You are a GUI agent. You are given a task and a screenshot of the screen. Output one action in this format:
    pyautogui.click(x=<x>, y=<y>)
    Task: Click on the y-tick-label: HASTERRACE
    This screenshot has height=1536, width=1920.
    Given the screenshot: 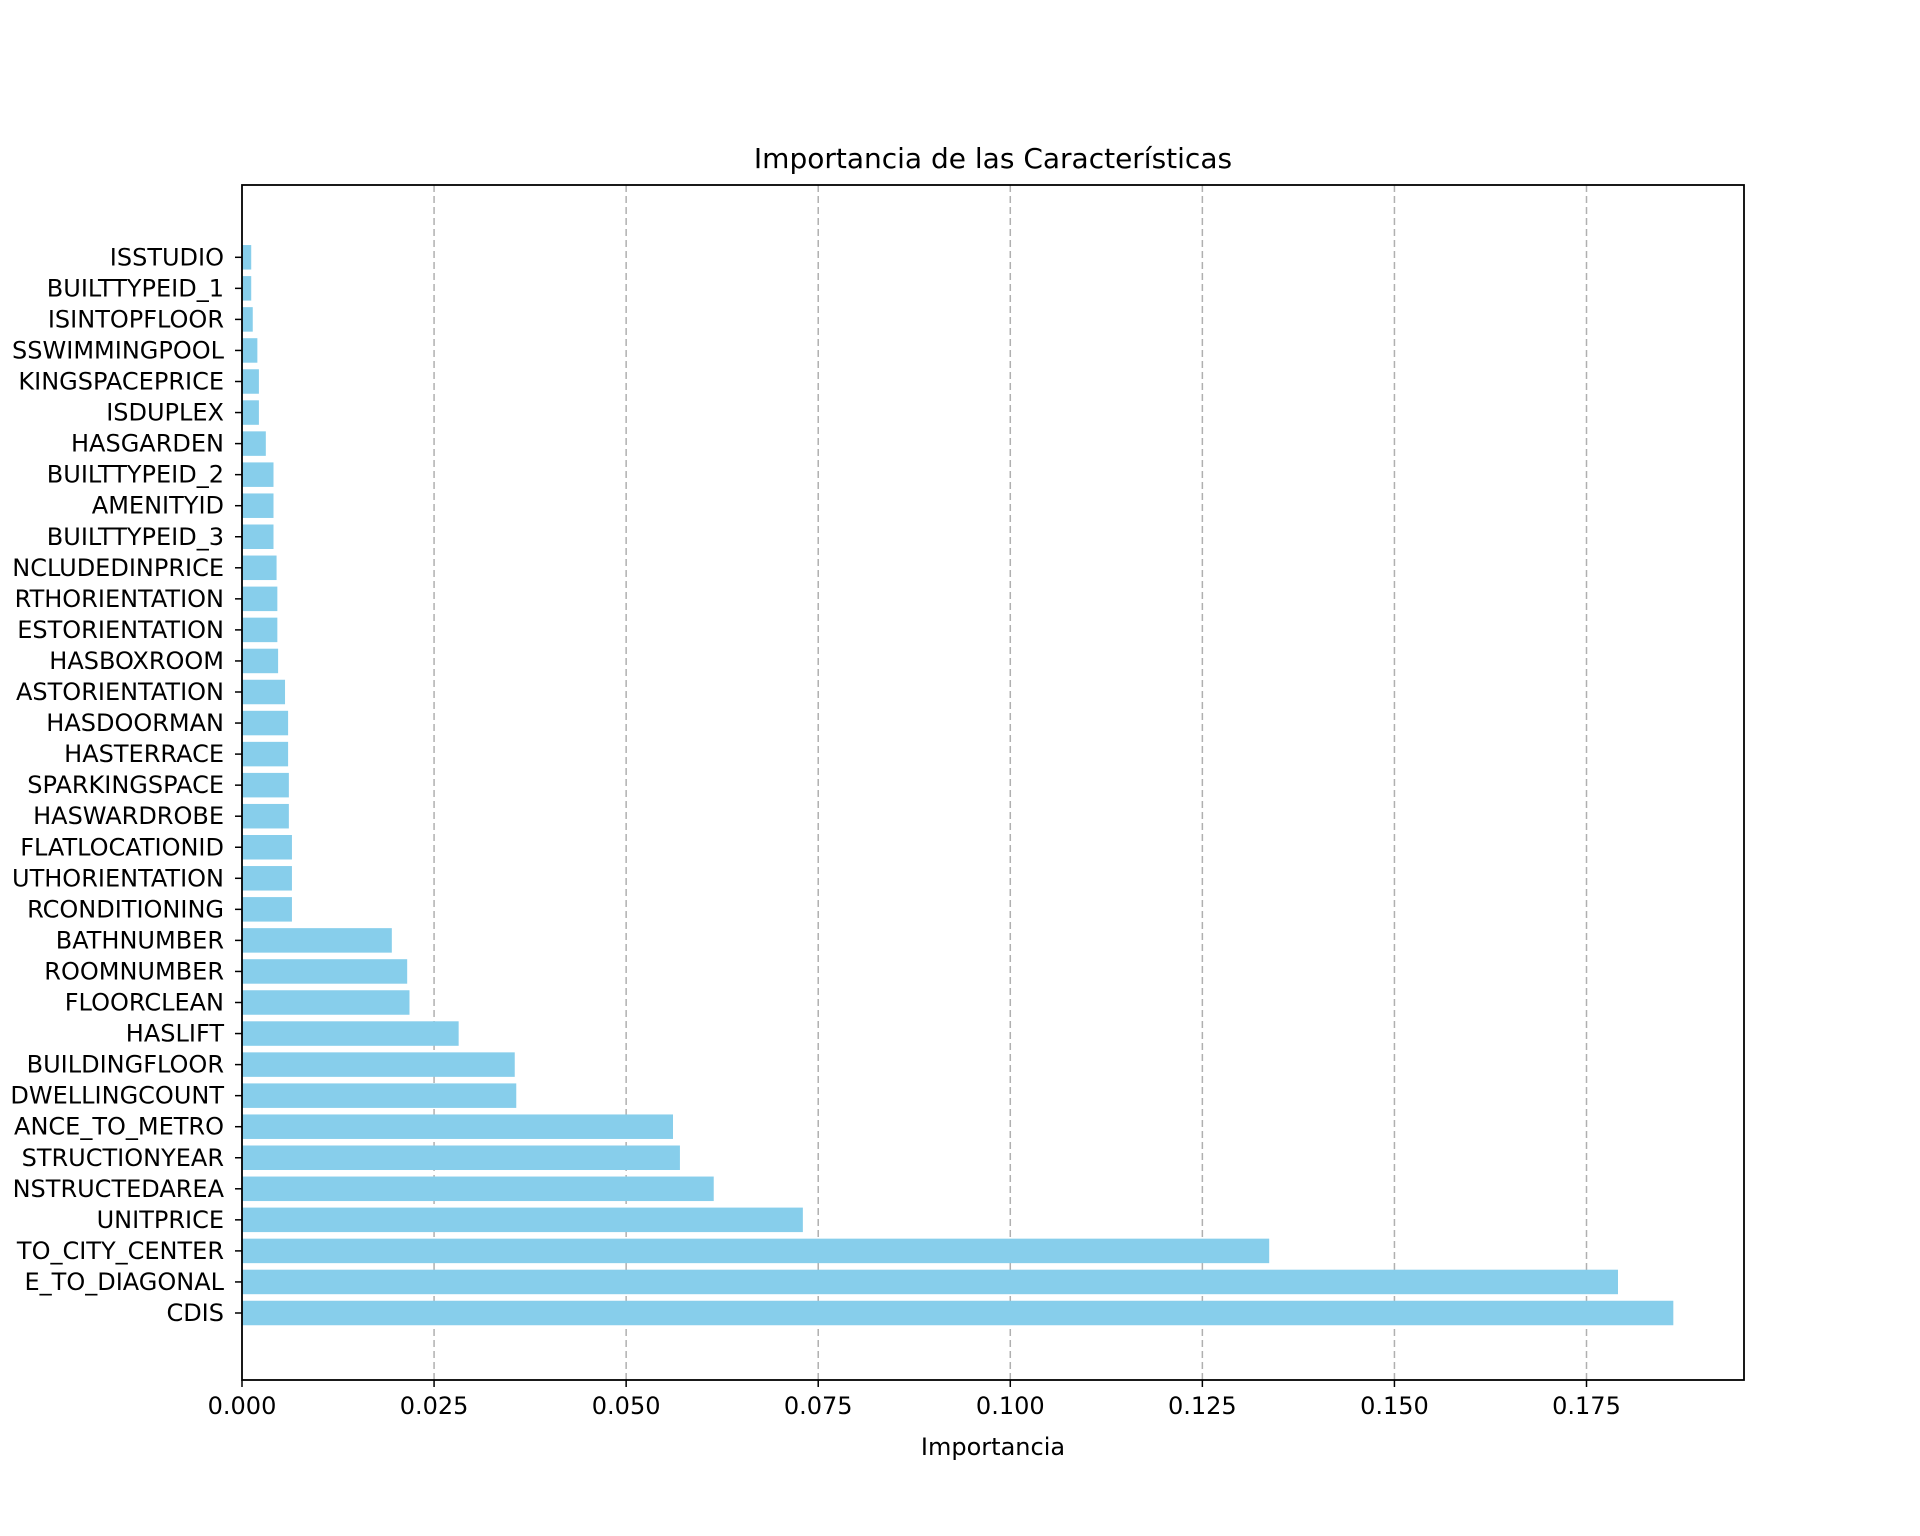 What is the action you would take?
    pyautogui.click(x=144, y=754)
    